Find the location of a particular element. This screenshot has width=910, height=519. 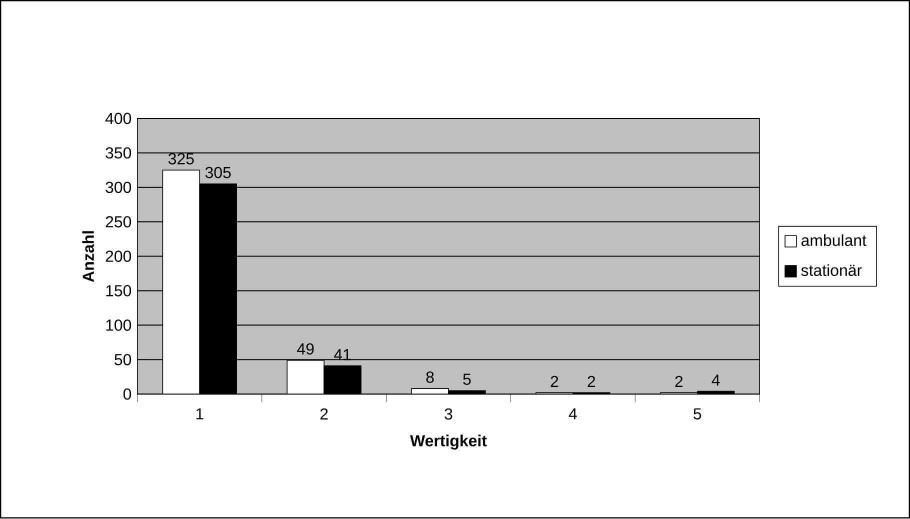

x-tick-label: 4 is located at coordinates (572, 414).